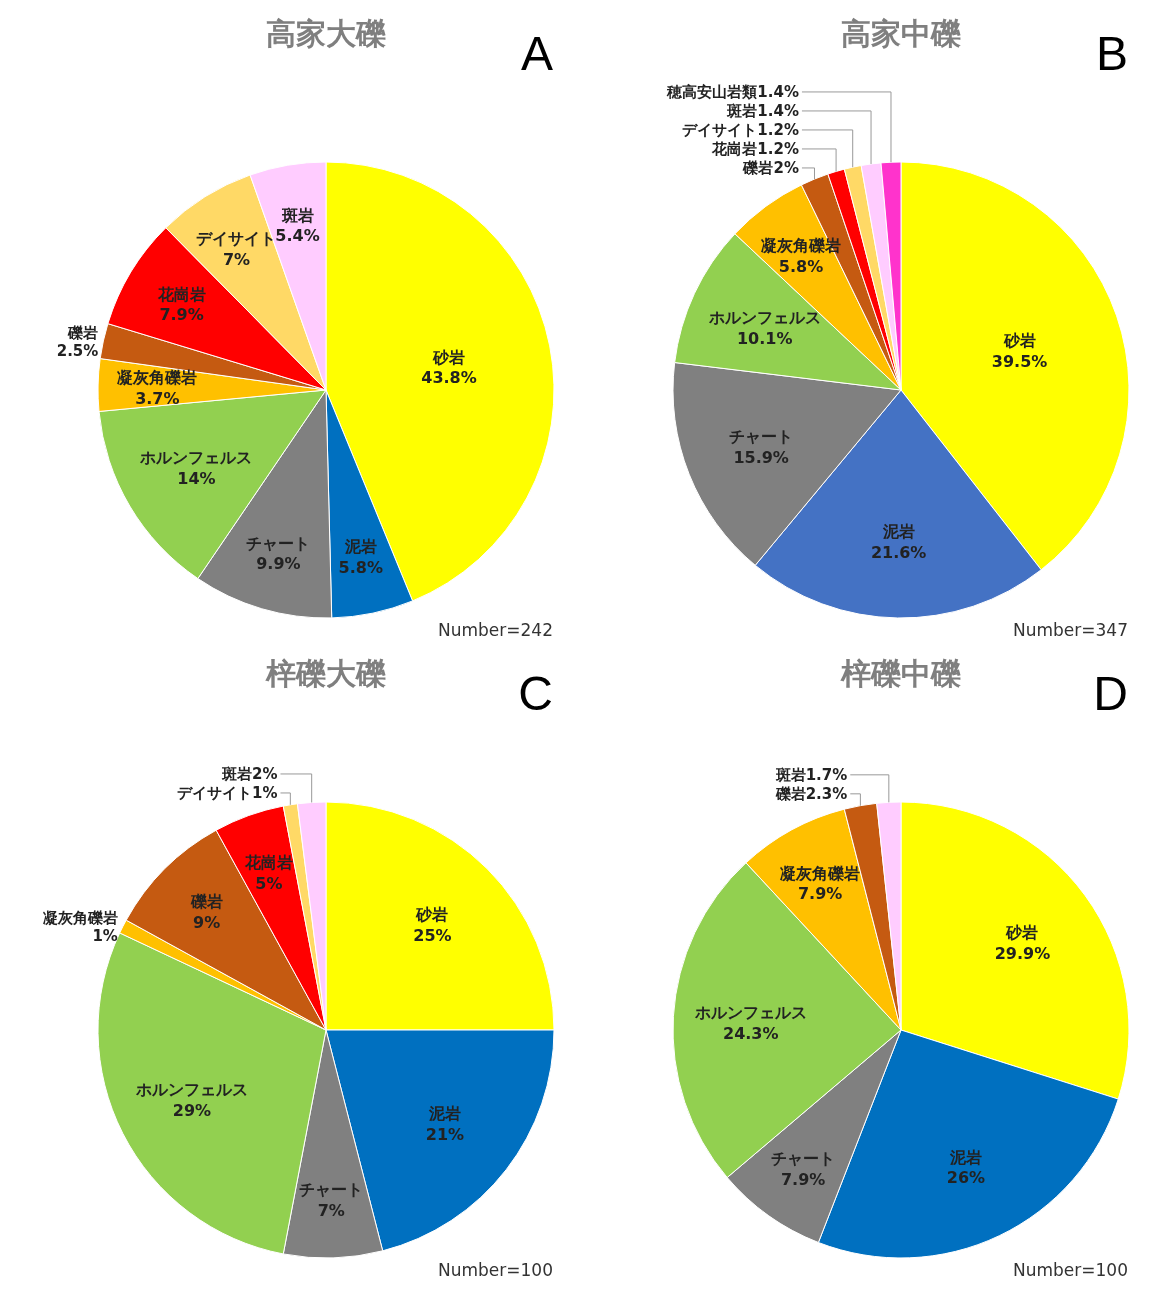 The image size is (1163, 1290). What do you see at coordinates (712, 91) in the screenshot?
I see `slice-label: 穂高安山岩類` at bounding box center [712, 91].